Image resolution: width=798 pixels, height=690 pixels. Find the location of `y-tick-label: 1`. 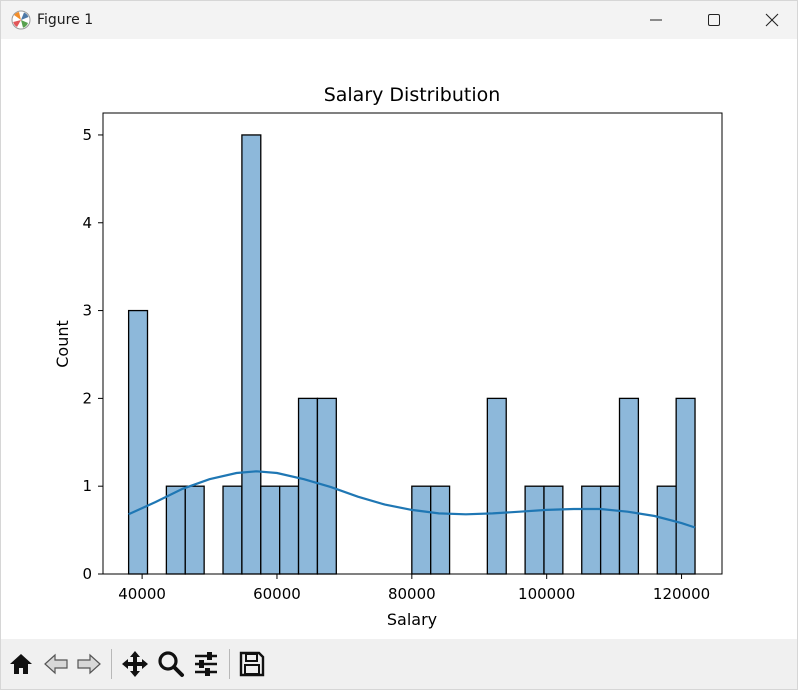

y-tick-label: 1 is located at coordinates (87, 486).